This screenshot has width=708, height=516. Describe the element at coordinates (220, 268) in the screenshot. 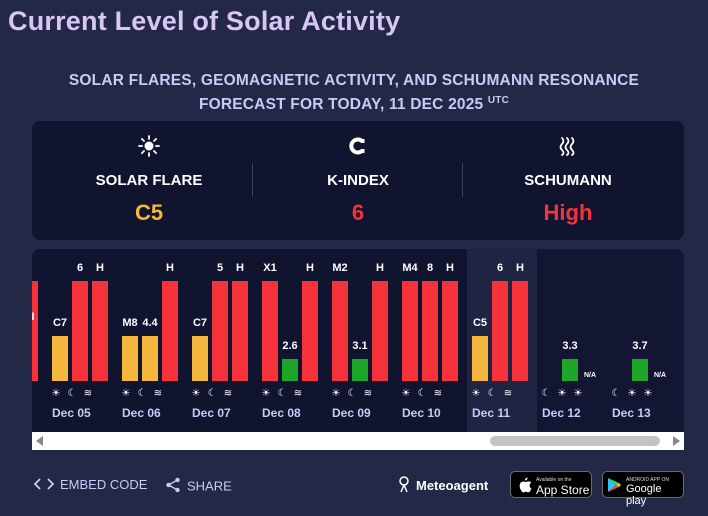

I see `bar-data-label: 5` at that location.